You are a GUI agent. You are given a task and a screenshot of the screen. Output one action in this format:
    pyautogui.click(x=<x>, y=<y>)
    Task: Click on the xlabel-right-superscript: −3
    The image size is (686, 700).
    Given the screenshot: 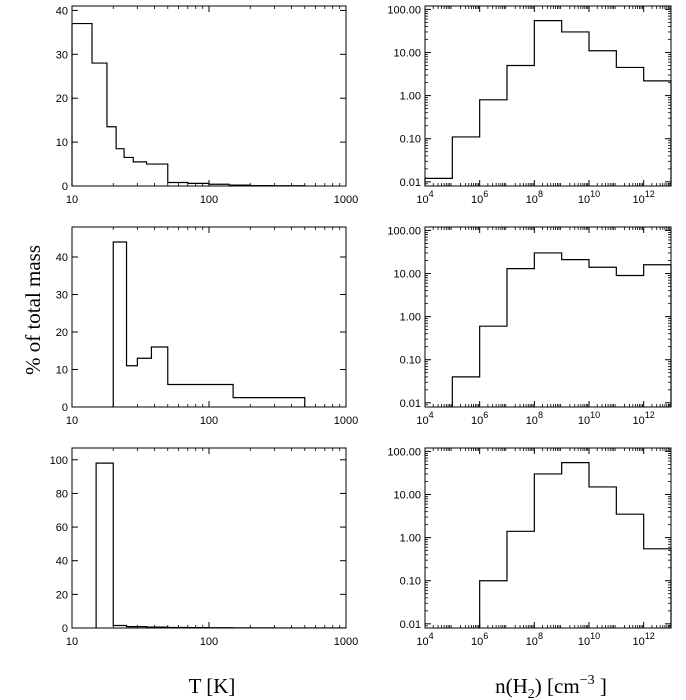 What is the action you would take?
    pyautogui.click(x=587, y=680)
    